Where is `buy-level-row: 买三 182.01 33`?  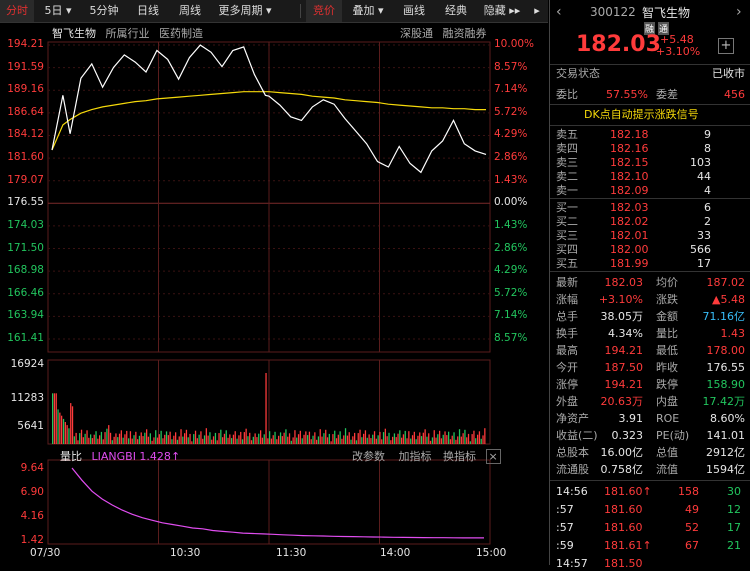 buy-level-row: 买三 182.01 33 is located at coordinates (650, 236).